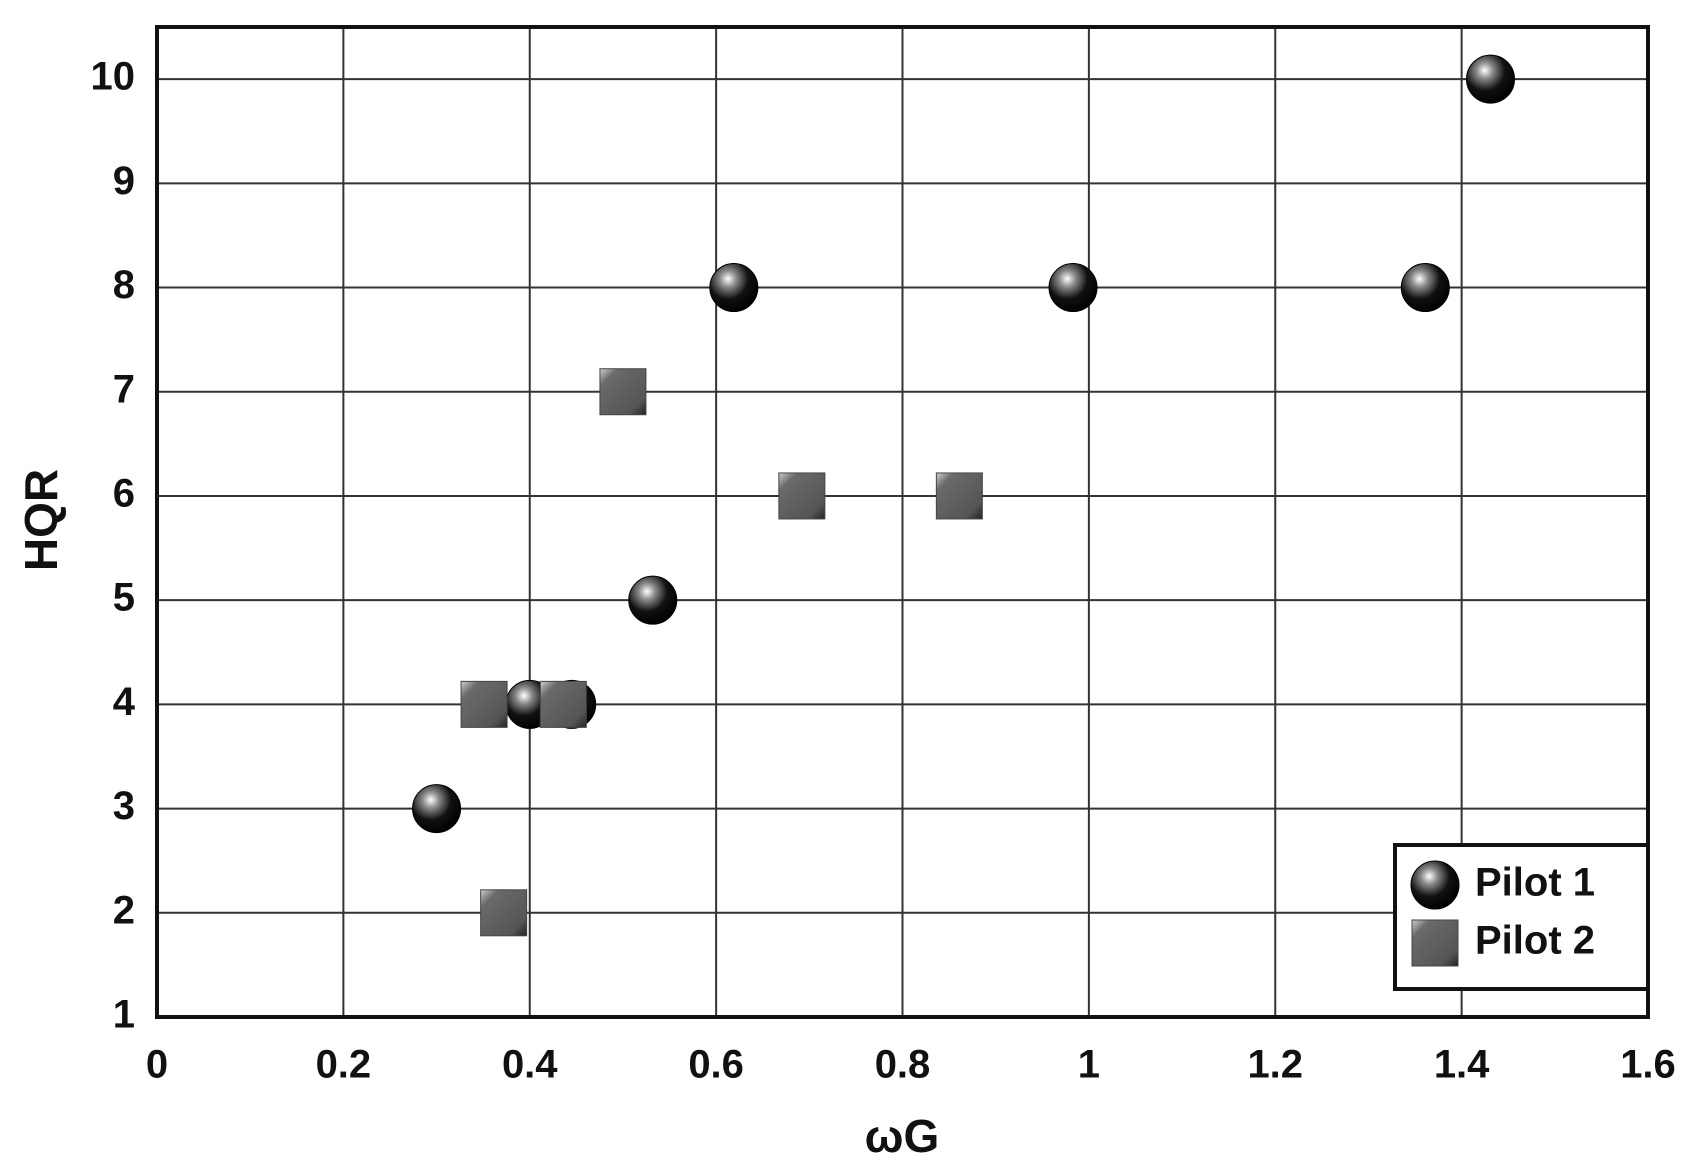 The image size is (1691, 1171). Describe the element at coordinates (124, 806) in the screenshot. I see `y-tick-label: 3` at that location.